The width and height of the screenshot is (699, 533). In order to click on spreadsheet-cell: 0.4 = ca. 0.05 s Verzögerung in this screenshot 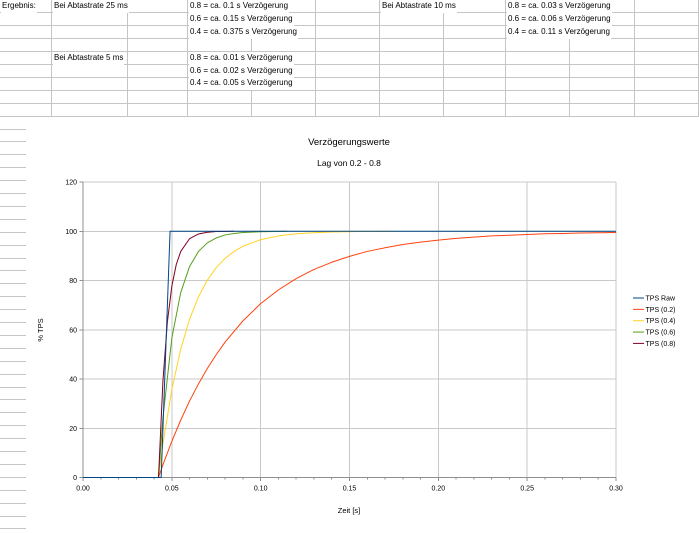, I will do `click(241, 84)`.